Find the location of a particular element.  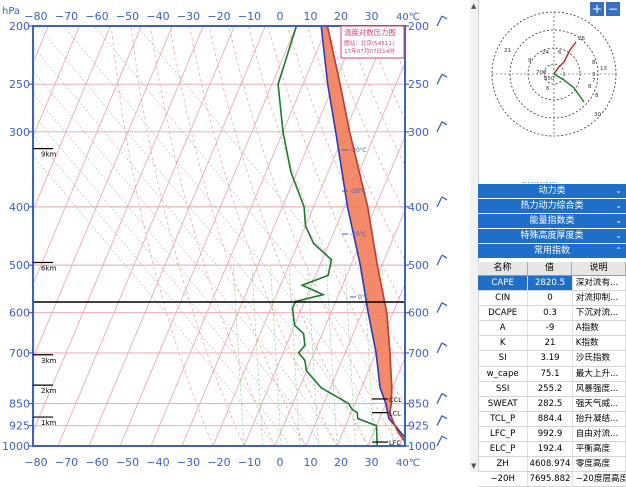

row-value: 255.2 is located at coordinates (550, 388).